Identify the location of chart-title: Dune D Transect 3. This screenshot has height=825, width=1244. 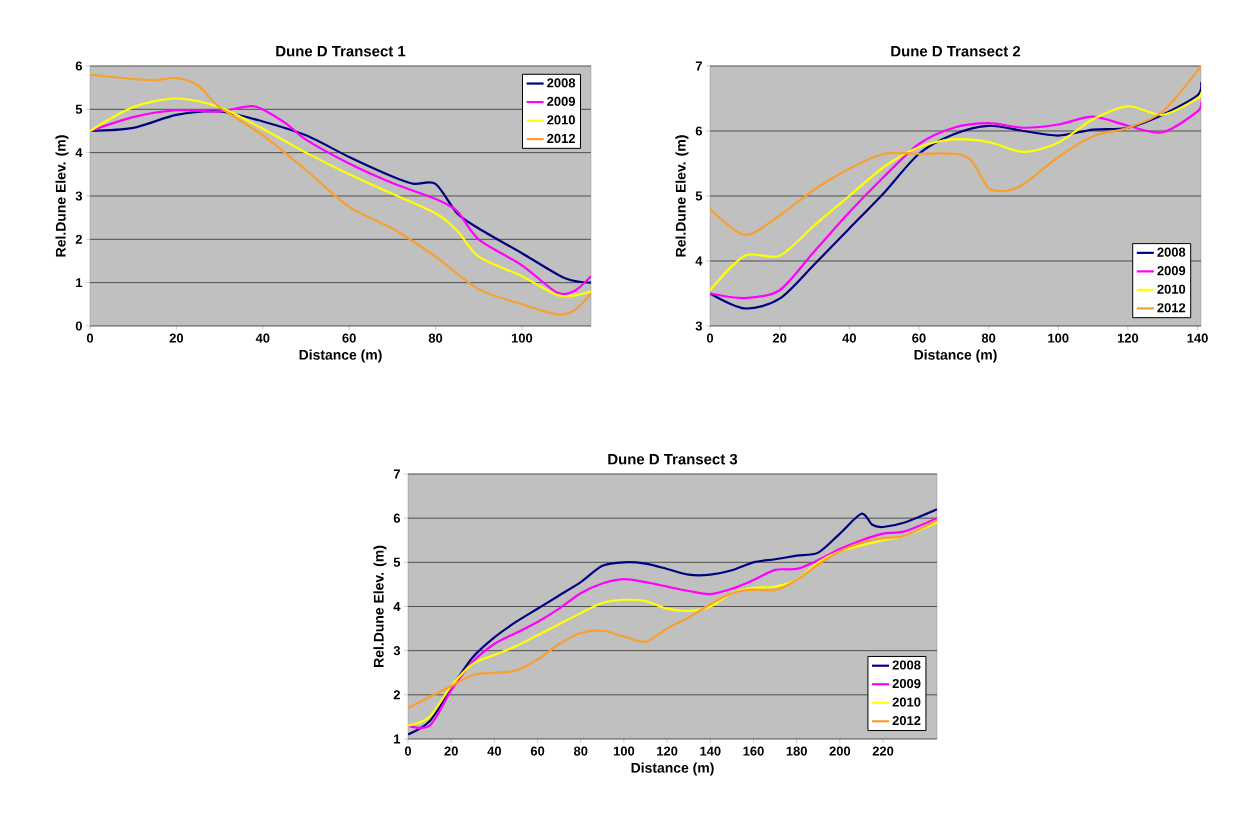
(673, 459).